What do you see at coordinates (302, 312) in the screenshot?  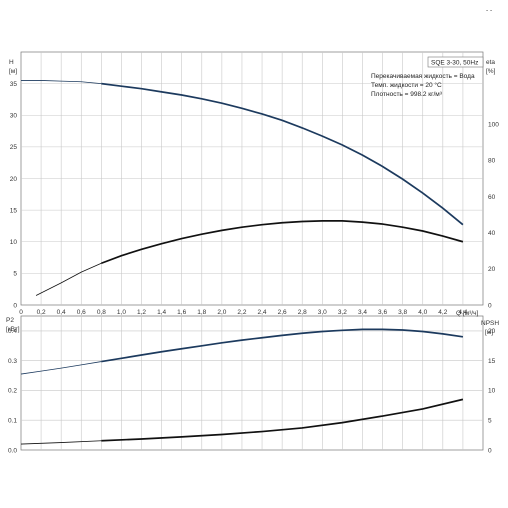 I see `x-tick-label: 2,8` at bounding box center [302, 312].